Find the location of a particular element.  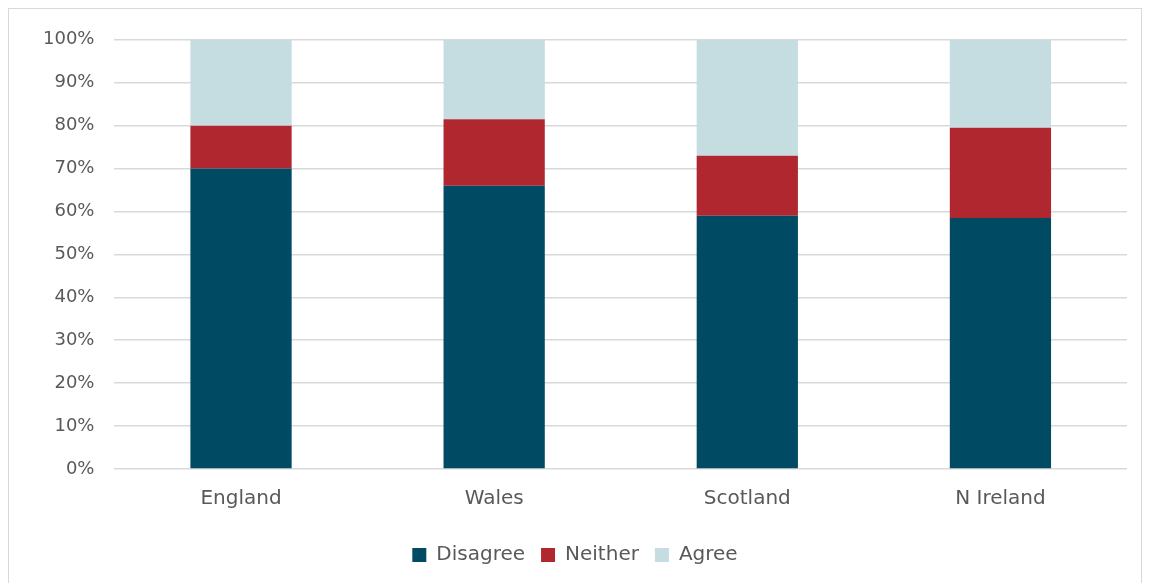

legend-label: Disagree is located at coordinates (481, 553).